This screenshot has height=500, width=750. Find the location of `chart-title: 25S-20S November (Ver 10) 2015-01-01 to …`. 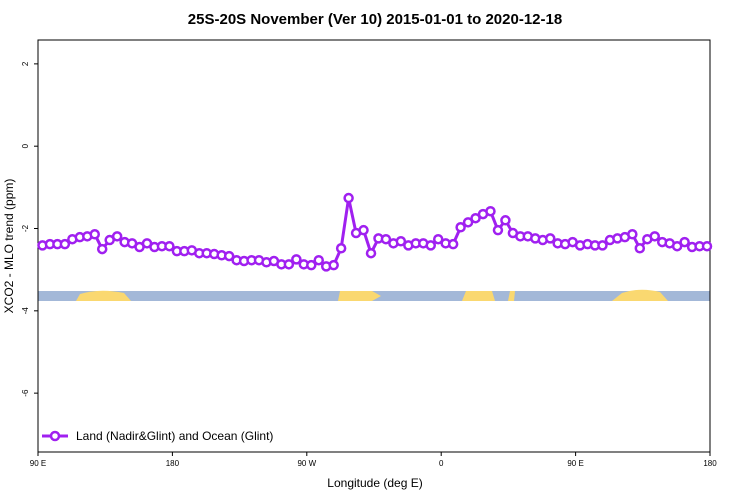

chart-title: 25S-20S November (Ver 10) 2015-01-01 to … is located at coordinates (375, 19).